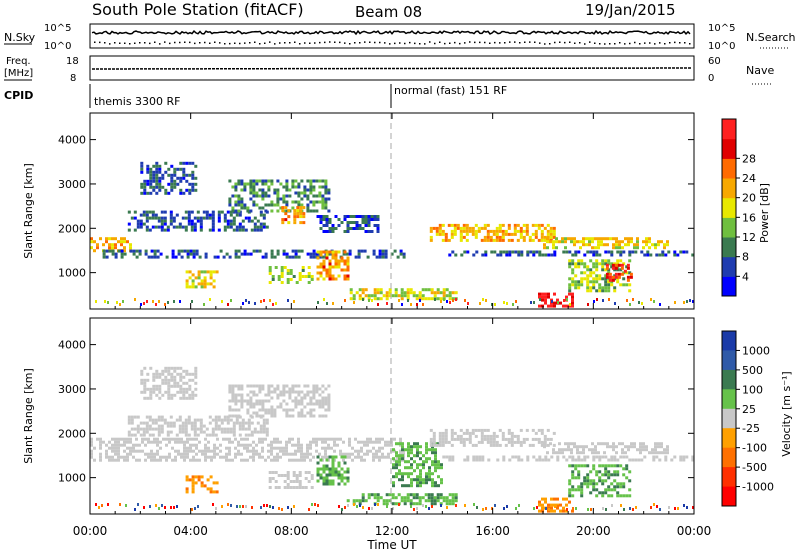 The height and width of the screenshot is (554, 800). I want to click on cpid-segment-1: themis 3300 RF, so click(137, 101).